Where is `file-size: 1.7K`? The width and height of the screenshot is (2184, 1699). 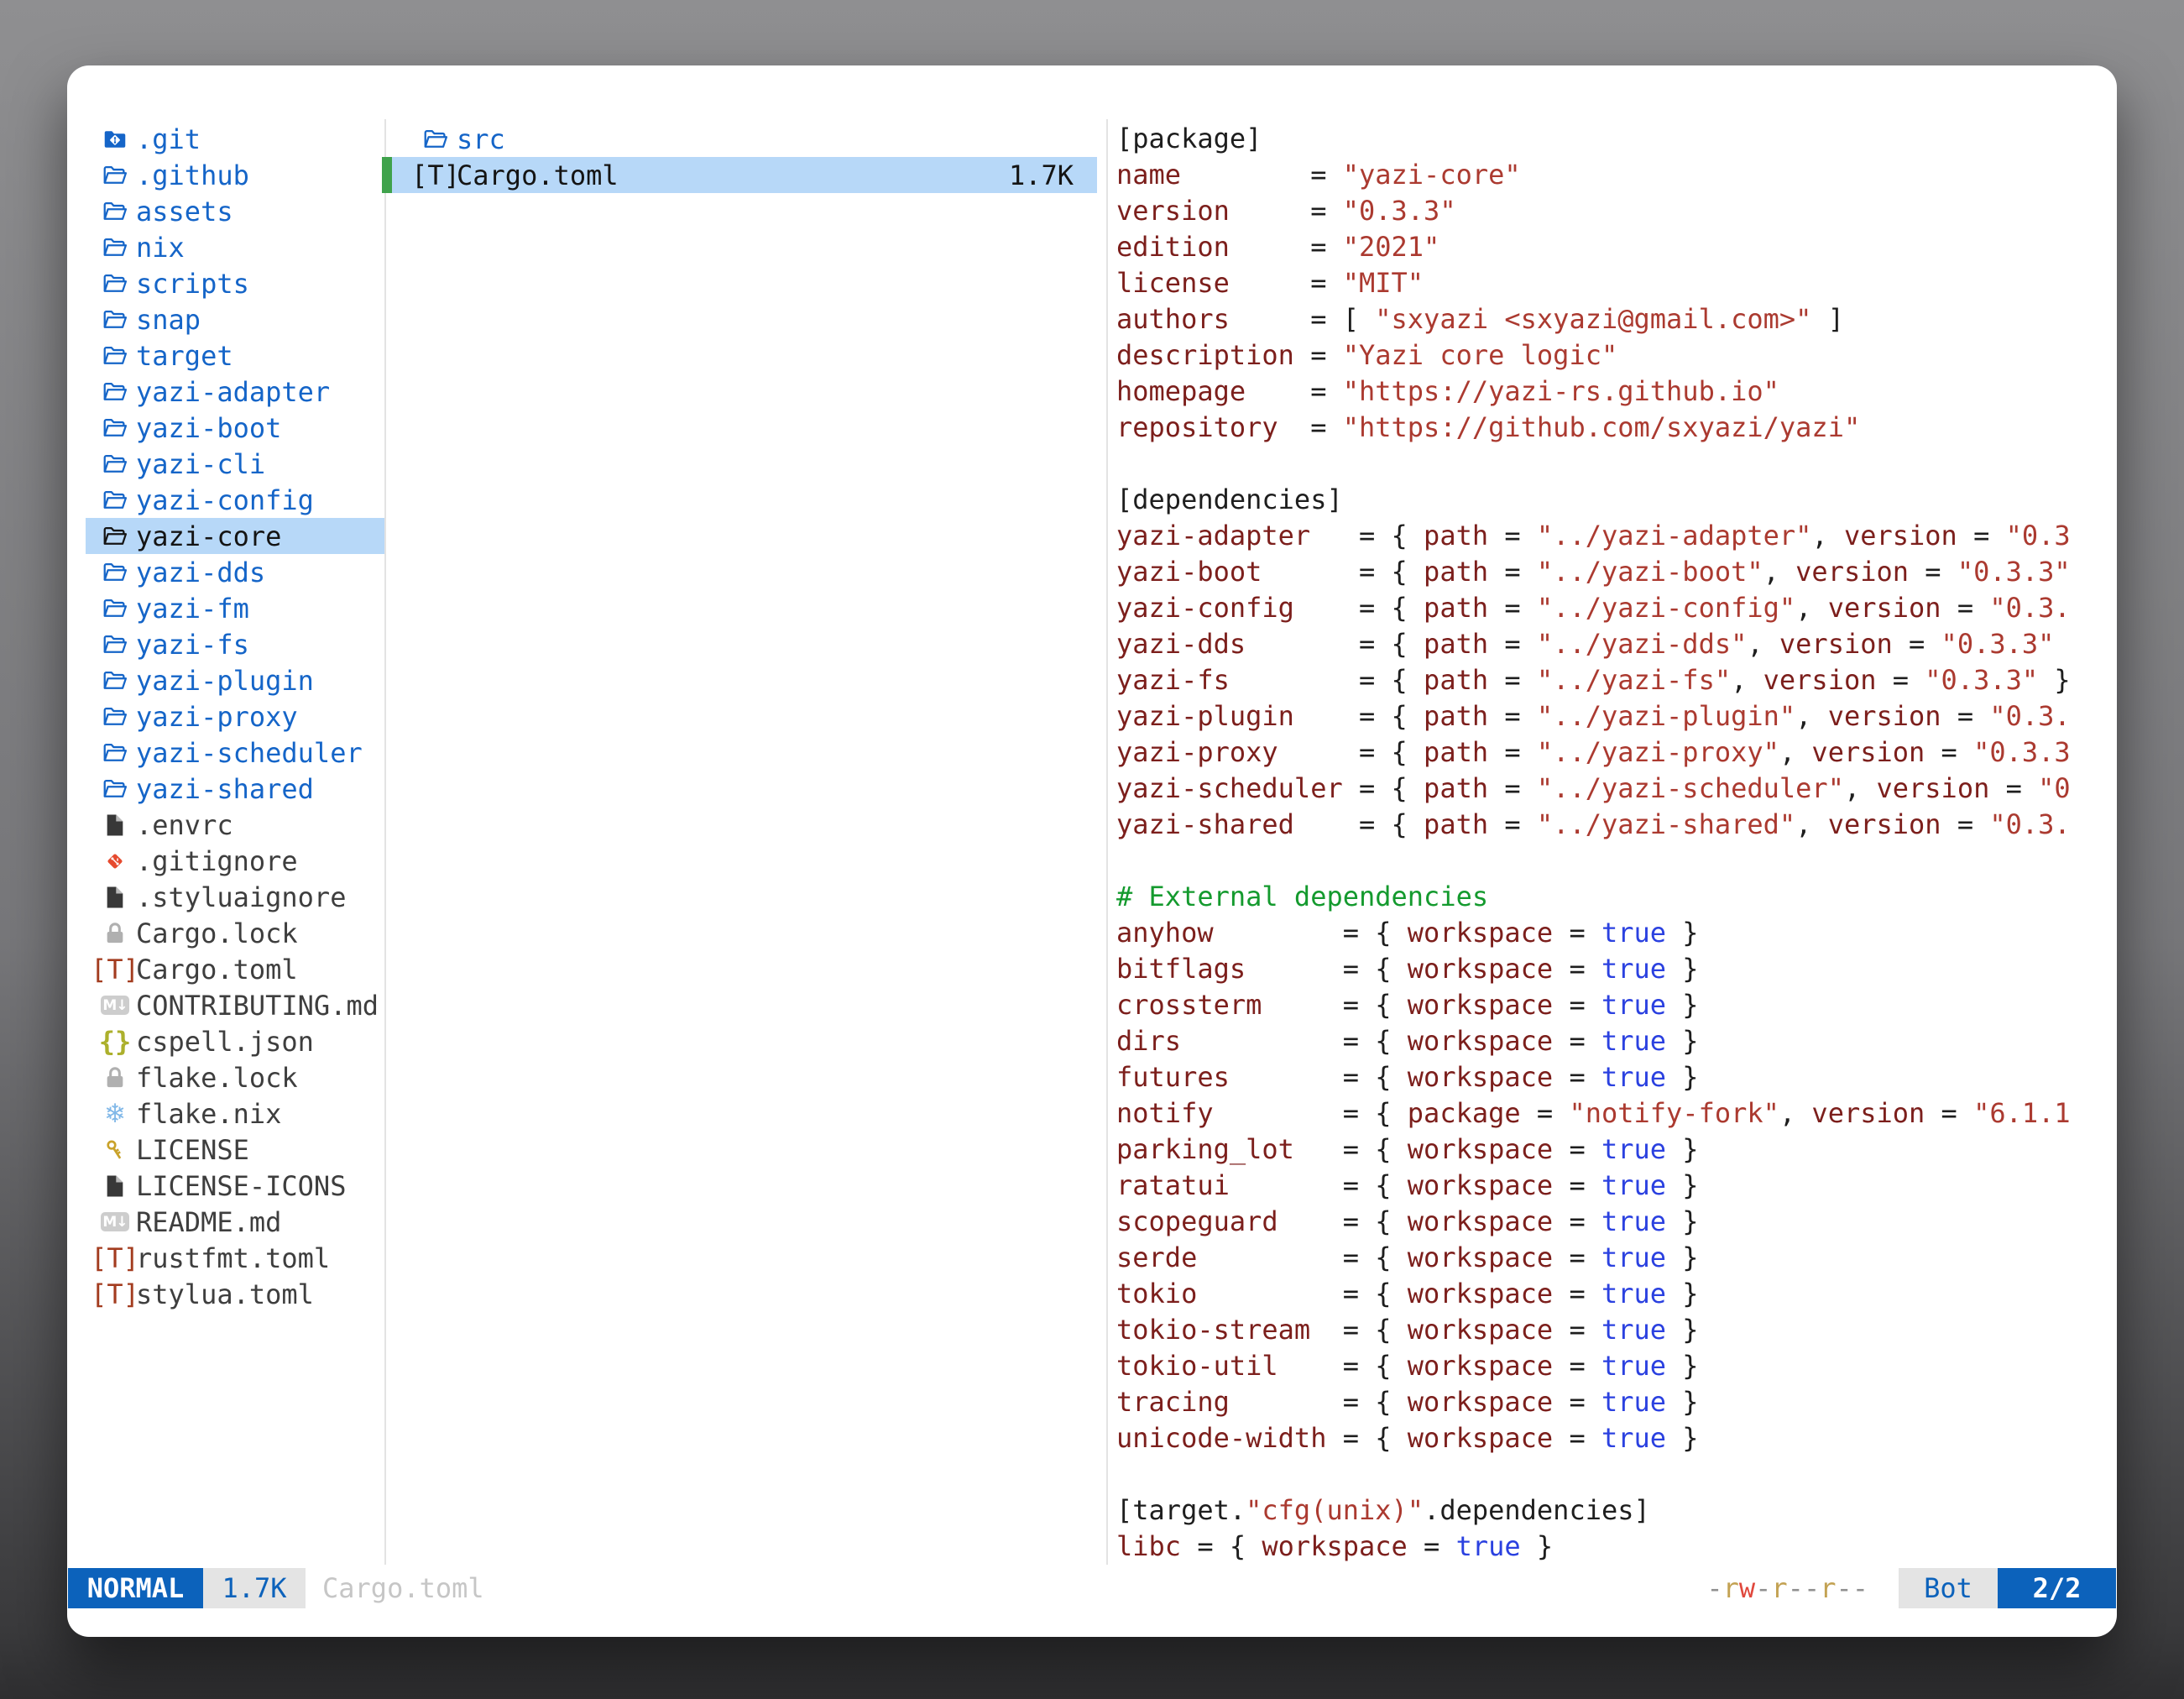 file-size: 1.7K is located at coordinates (1041, 175).